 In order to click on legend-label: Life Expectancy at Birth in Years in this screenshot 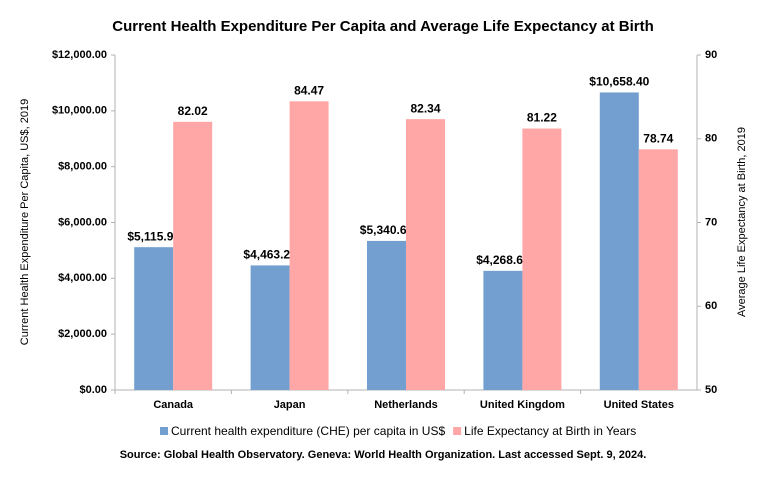, I will do `click(550, 431)`.